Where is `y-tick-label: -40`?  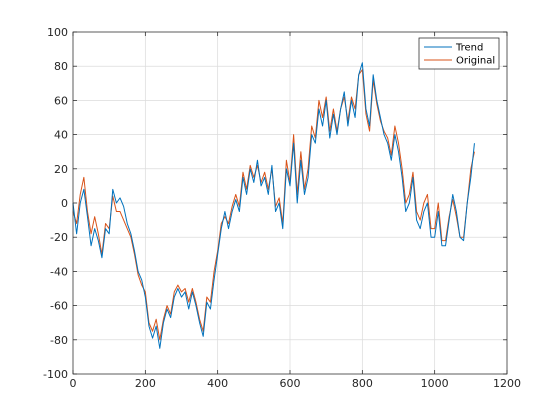 y-tick-label: -40 is located at coordinates (59, 271).